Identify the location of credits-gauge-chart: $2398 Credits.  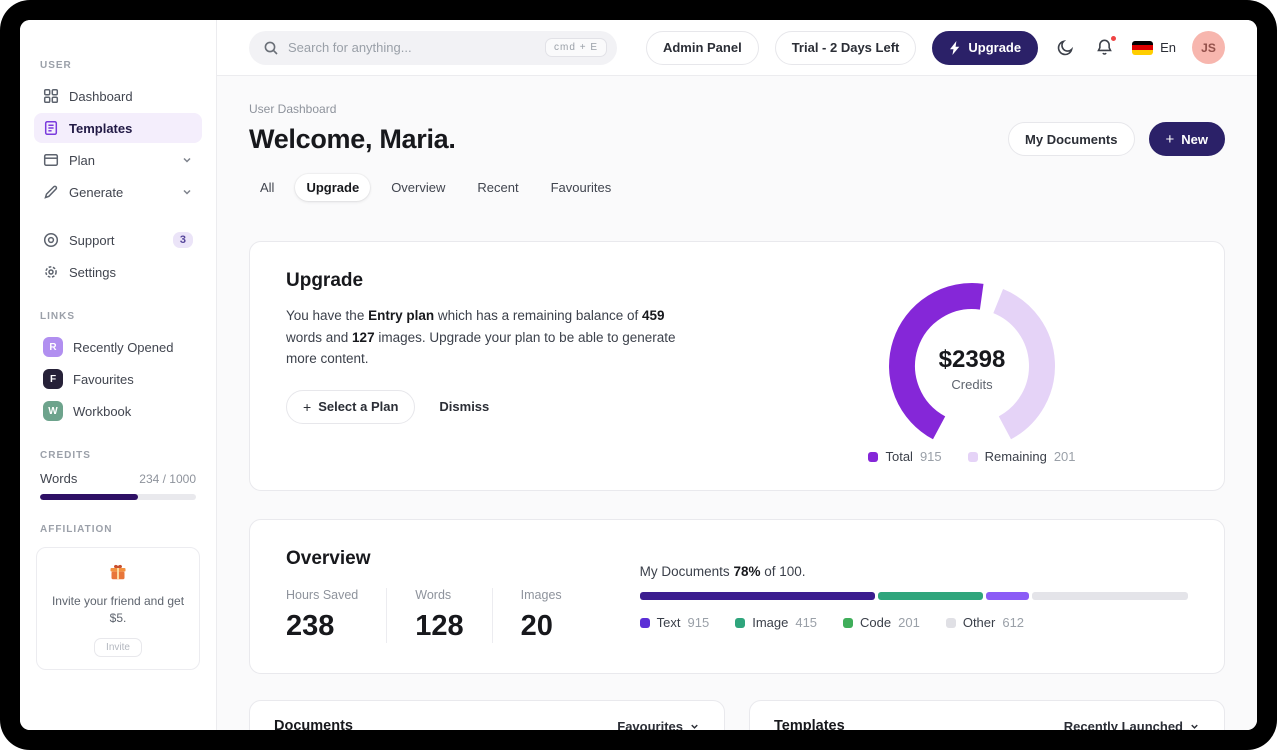
(972, 357).